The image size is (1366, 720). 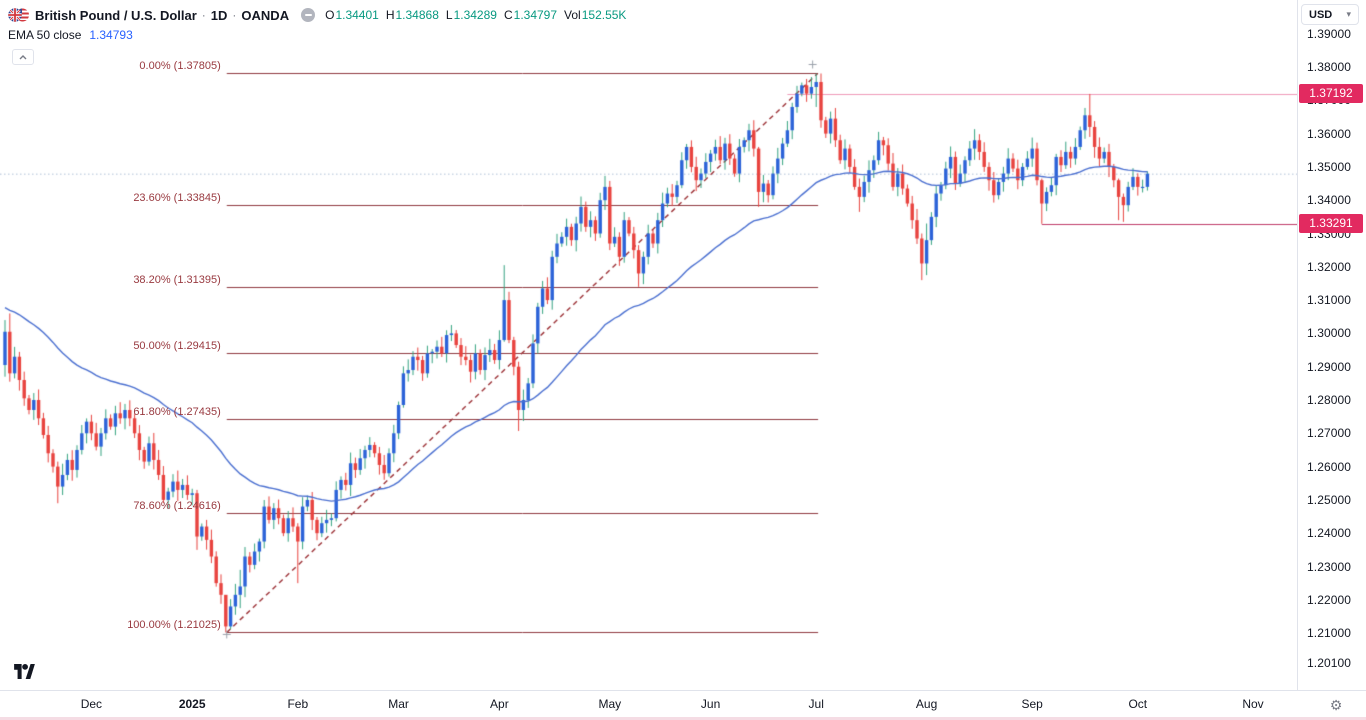 What do you see at coordinates (683, 718) in the screenshot?
I see `bottom-accent-bar` at bounding box center [683, 718].